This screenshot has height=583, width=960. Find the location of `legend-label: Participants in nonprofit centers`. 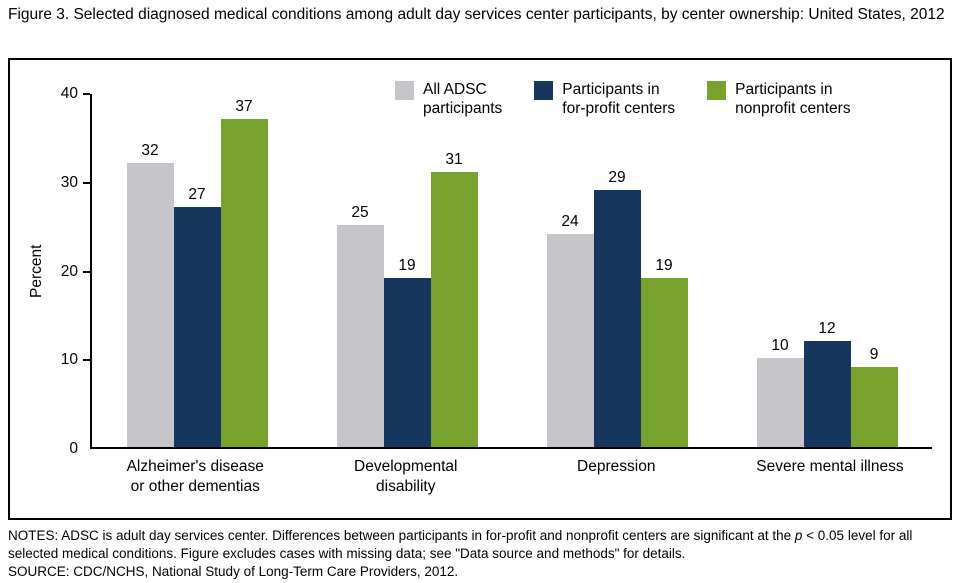

legend-label: Participants in nonprofit centers is located at coordinates (793, 99).